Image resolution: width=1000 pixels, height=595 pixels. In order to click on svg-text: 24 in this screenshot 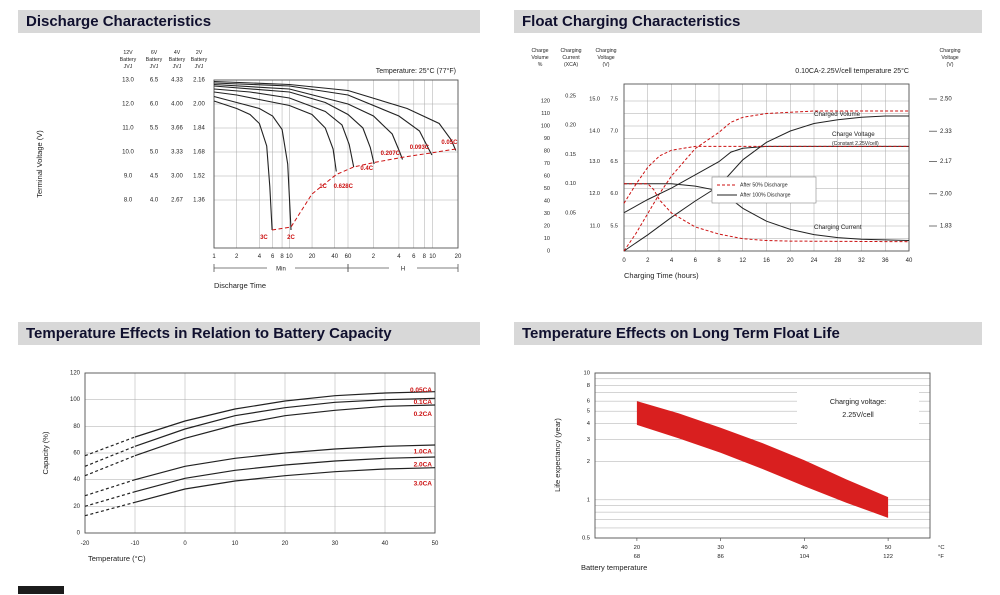, I will do `click(814, 261)`.